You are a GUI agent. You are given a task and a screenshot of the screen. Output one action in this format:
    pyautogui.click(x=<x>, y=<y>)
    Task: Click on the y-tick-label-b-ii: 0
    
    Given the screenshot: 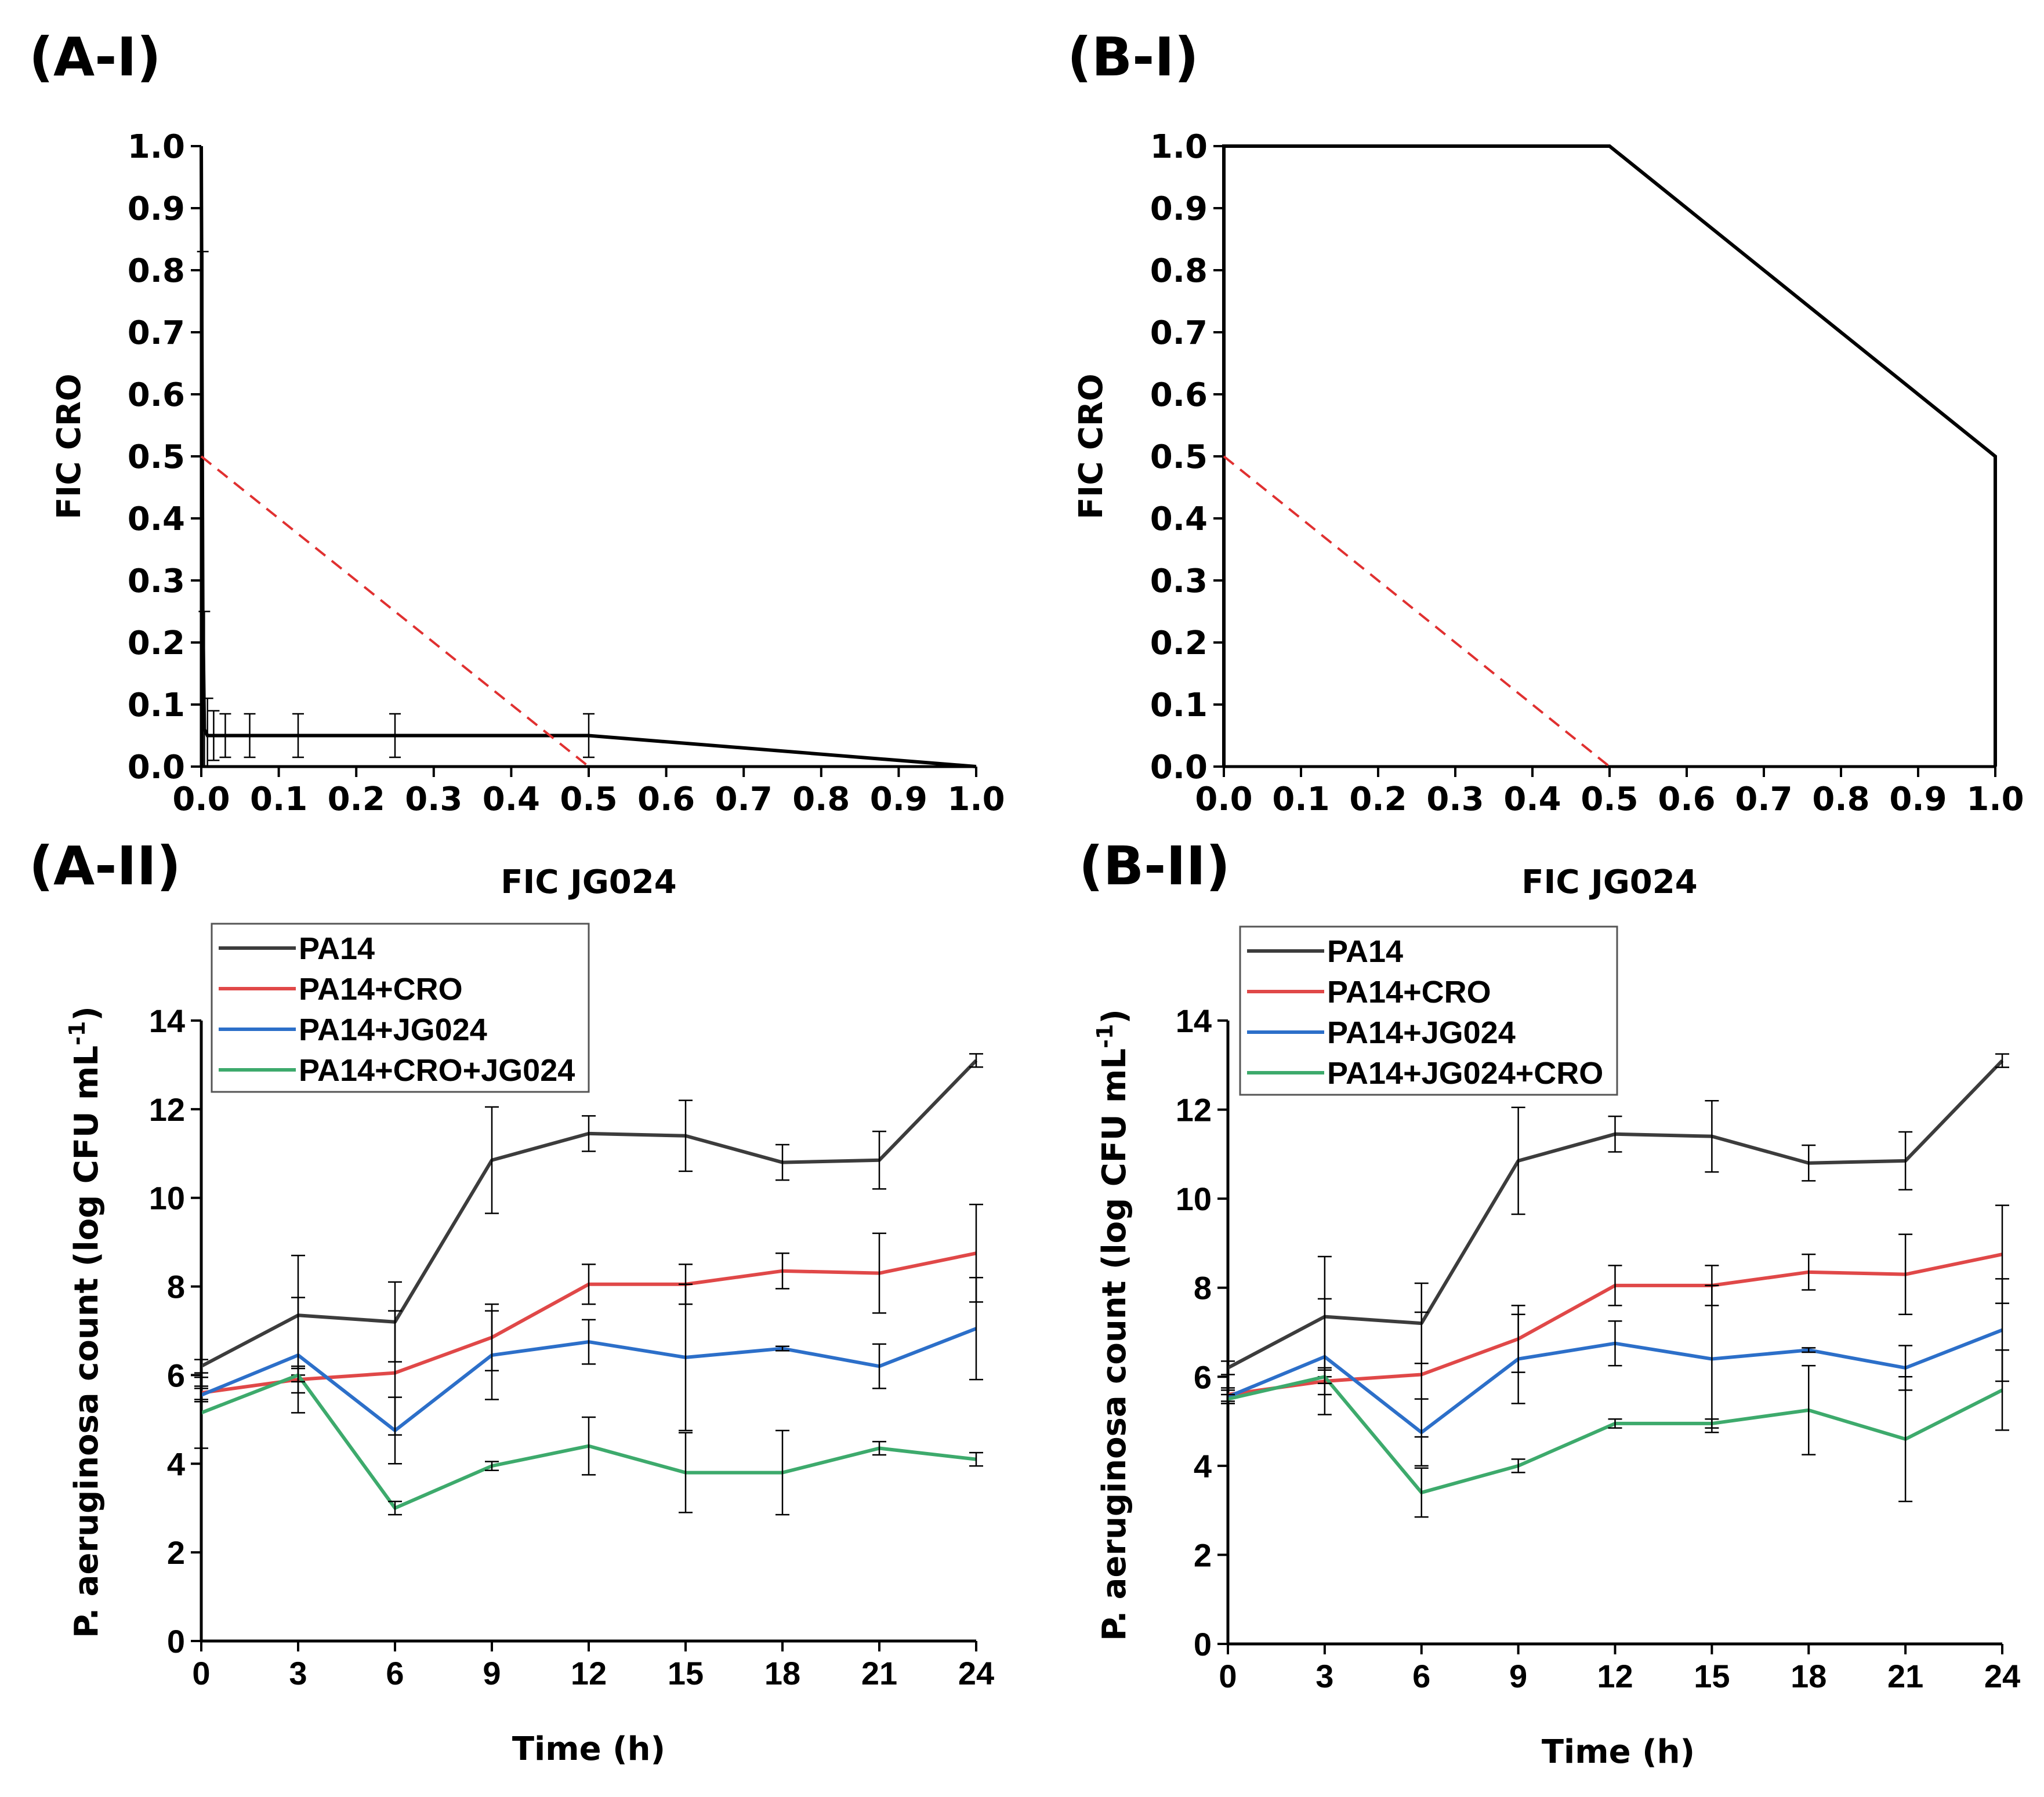 What is the action you would take?
    pyautogui.click(x=1203, y=1644)
    